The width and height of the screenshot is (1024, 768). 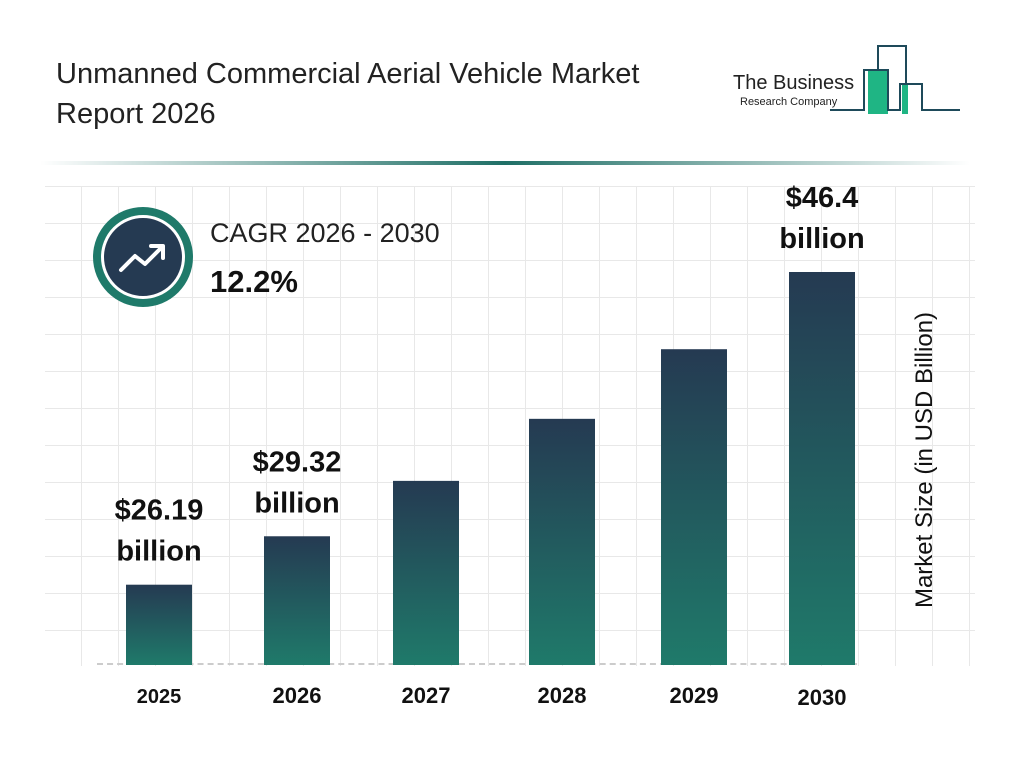 I want to click on x-tick-label: 2029, so click(x=694, y=695).